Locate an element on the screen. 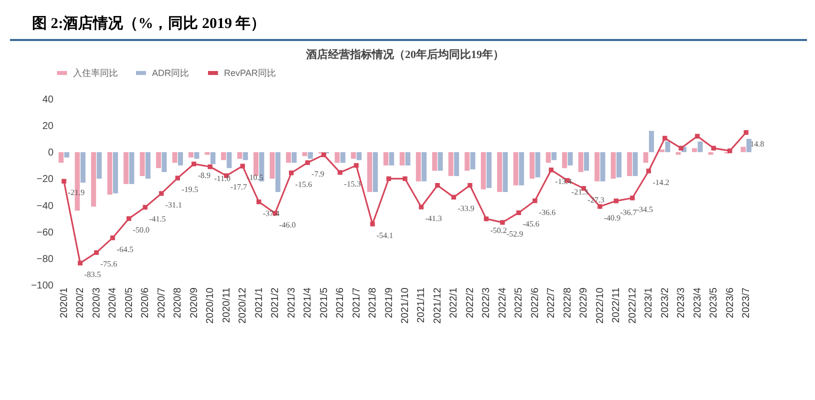 The height and width of the screenshot is (400, 815). x-tick-label: 2021/5 is located at coordinates (324, 302).